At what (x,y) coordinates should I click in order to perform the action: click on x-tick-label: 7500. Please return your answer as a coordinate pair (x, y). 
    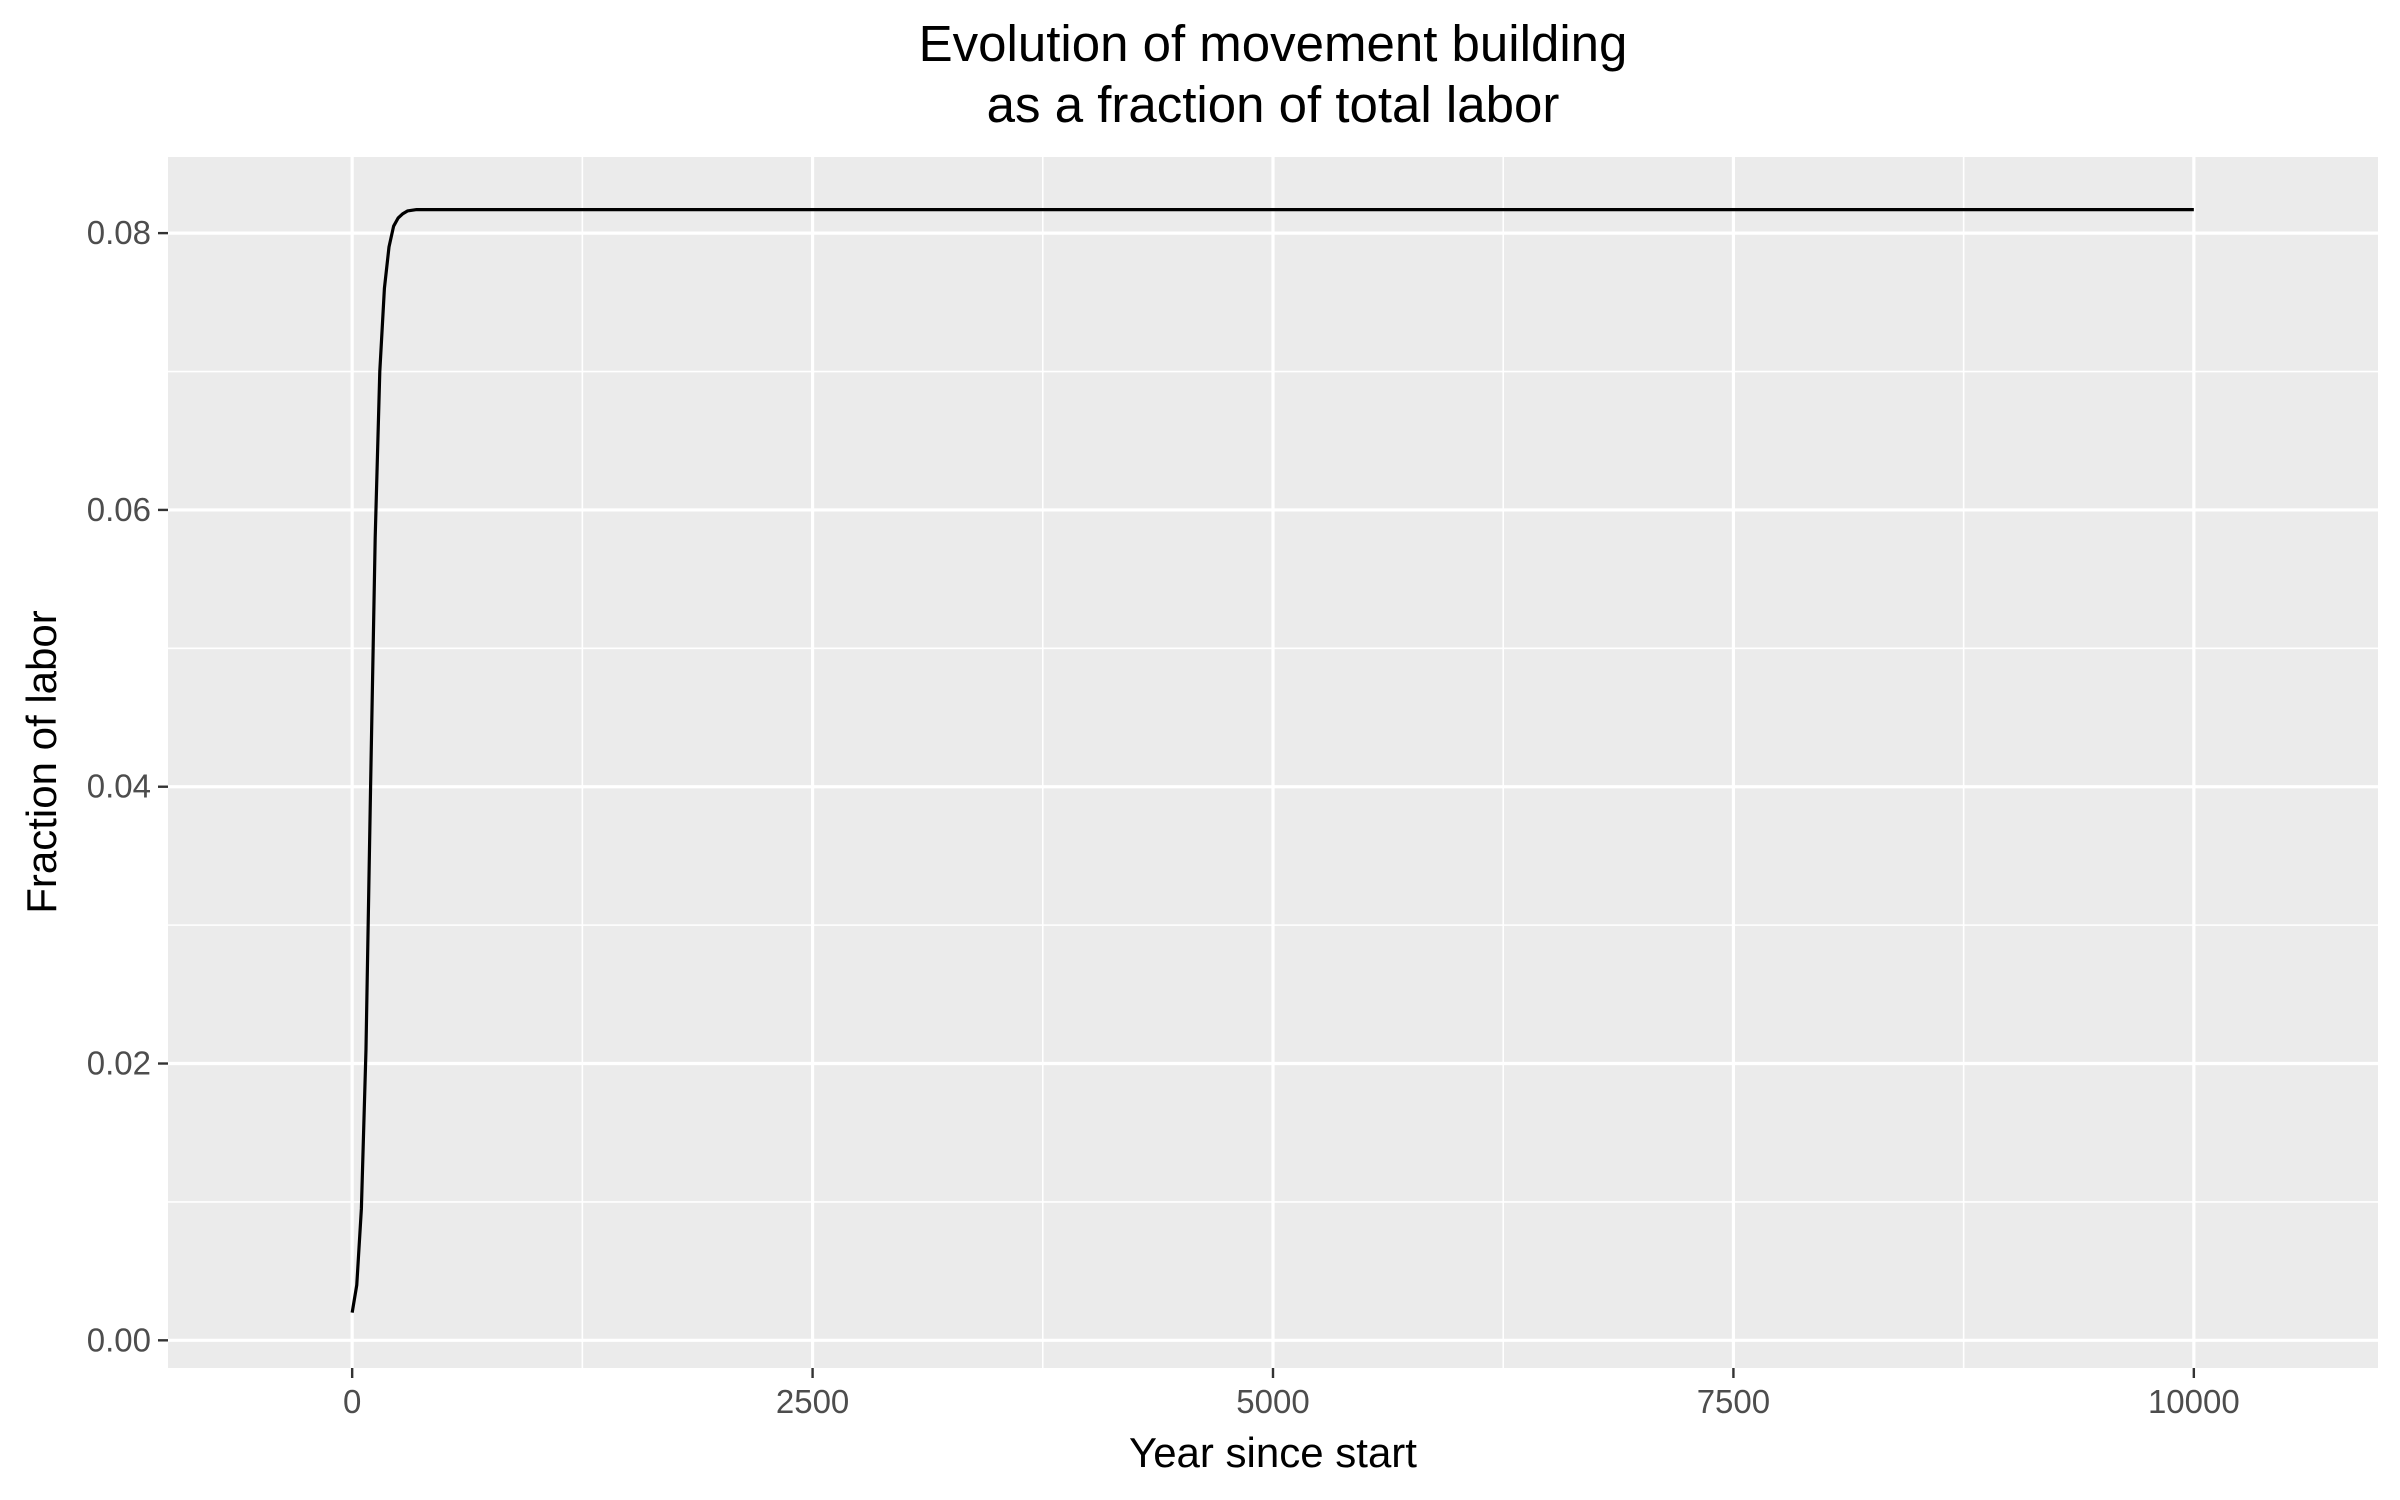
    Looking at the image, I should click on (1733, 1401).